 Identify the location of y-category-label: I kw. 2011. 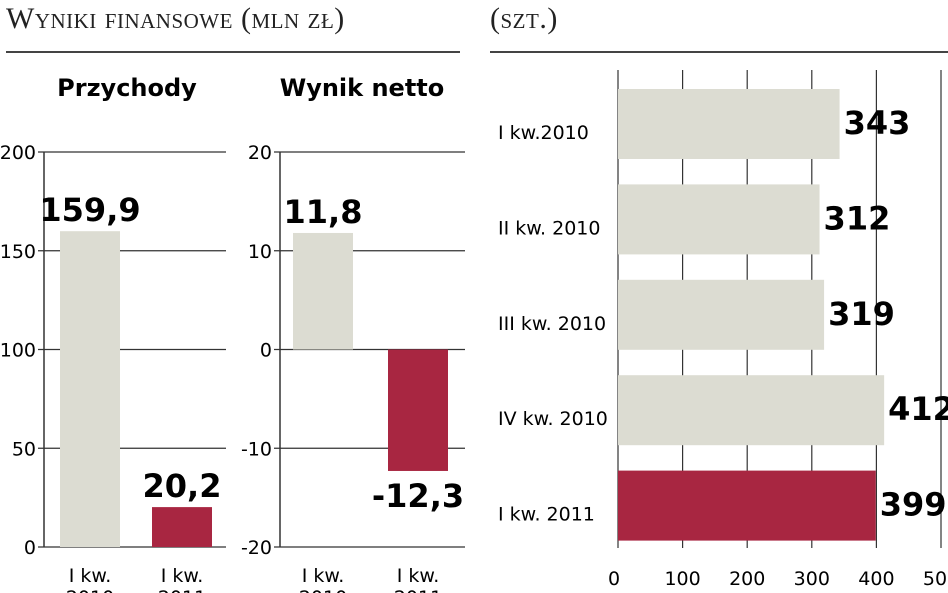
(546, 515).